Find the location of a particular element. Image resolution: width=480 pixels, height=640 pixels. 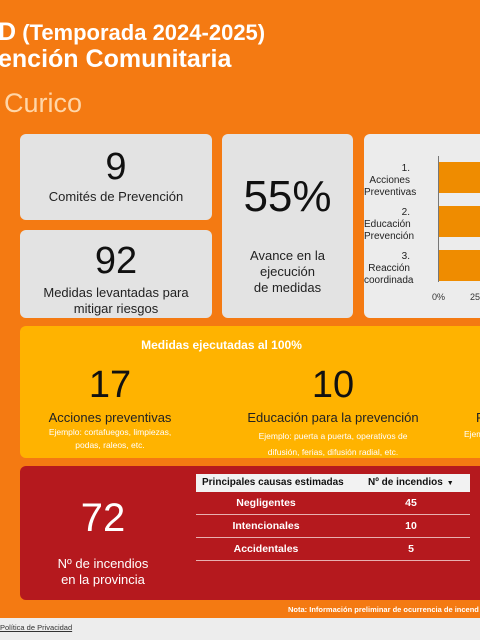

col-header-causas: Principales causas estimadas is located at coordinates (273, 482).